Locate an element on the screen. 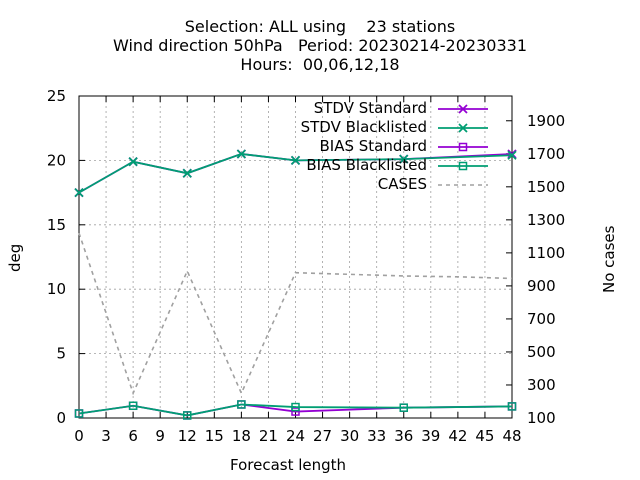 The width and height of the screenshot is (640, 480). legend-label-bias-blacklisted: BIAS Blacklisted is located at coordinates (366, 165).